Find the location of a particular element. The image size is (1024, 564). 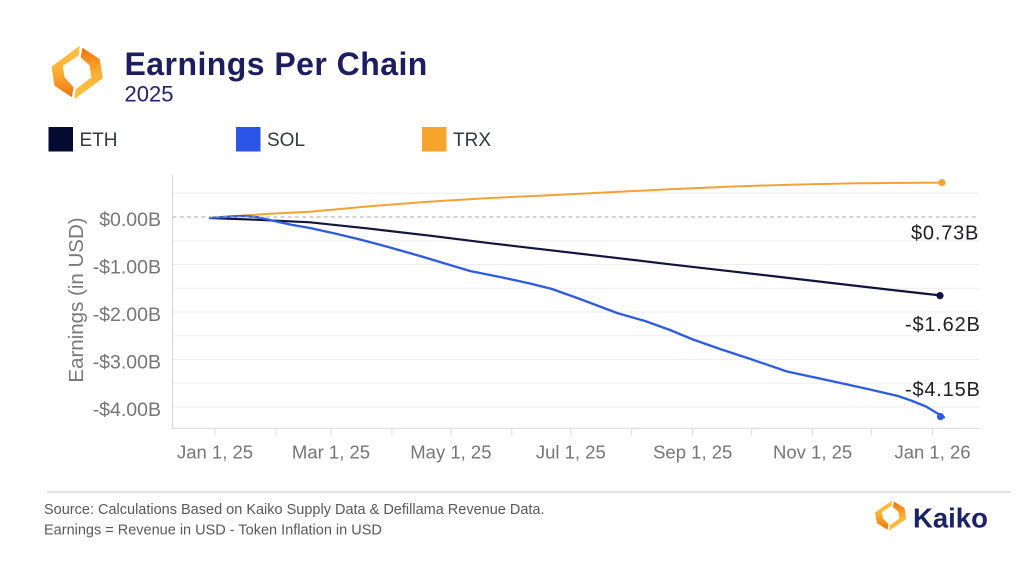

svg-text: Nov 1, 25 is located at coordinates (812, 452).